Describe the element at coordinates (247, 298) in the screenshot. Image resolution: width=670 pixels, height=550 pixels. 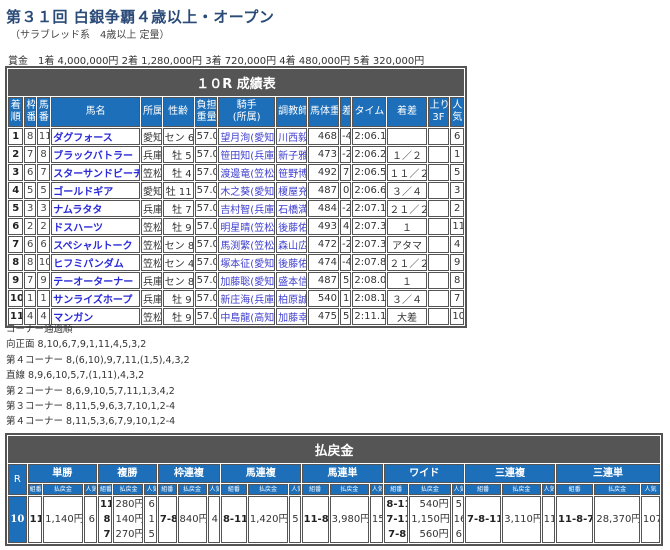
I see `jockey-link: 新庄海(兵庫)` at that location.